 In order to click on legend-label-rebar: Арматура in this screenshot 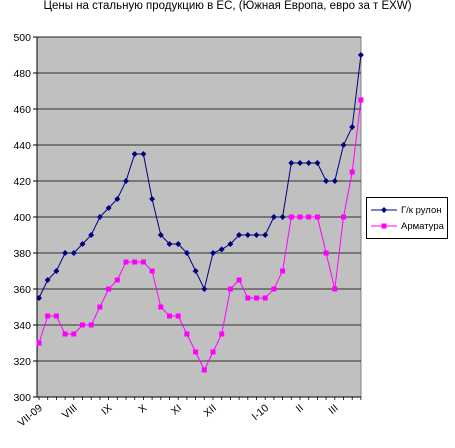, I will do `click(422, 226)`.